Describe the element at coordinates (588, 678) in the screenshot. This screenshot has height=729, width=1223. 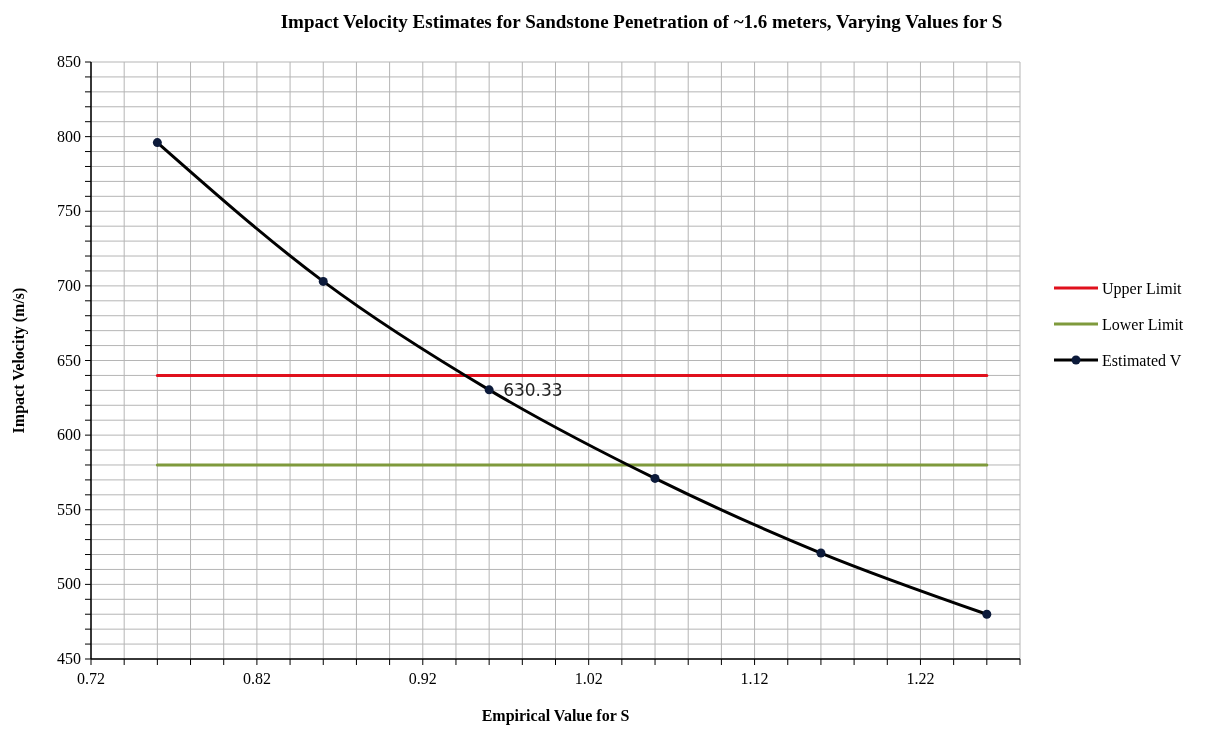
I see `x-tick-label: 1.02` at that location.